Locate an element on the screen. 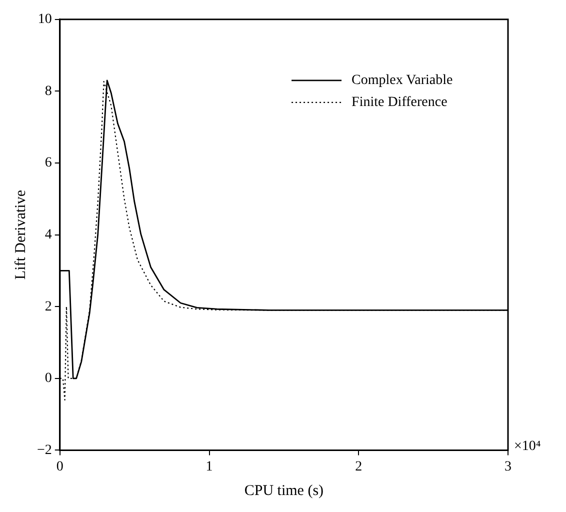  y-axis-title: Lift Derivative is located at coordinates (20, 235).